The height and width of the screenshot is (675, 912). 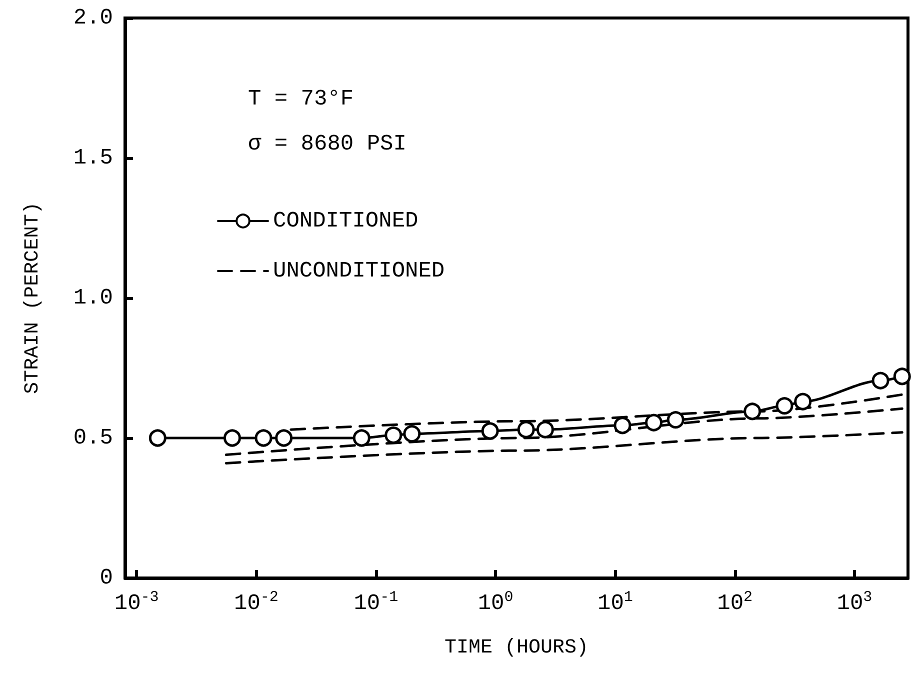 I want to click on y-axis-title: STRAIN (PERCENT), so click(x=33, y=298).